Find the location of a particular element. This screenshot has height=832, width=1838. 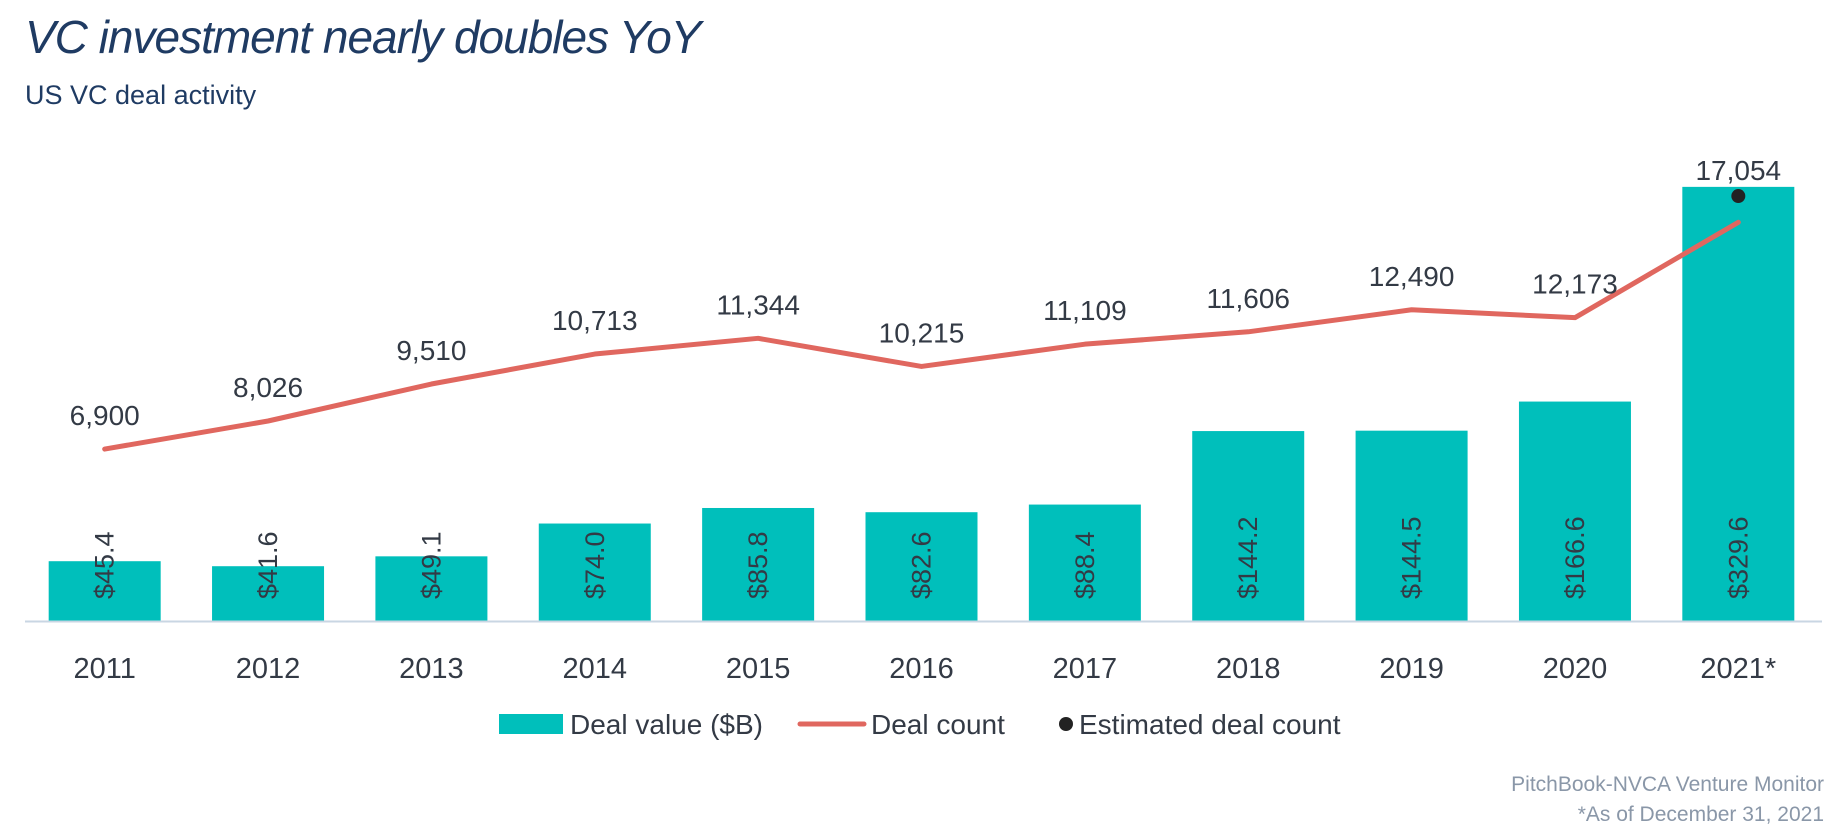

legend-label-deal-count: Deal count is located at coordinates (938, 724).